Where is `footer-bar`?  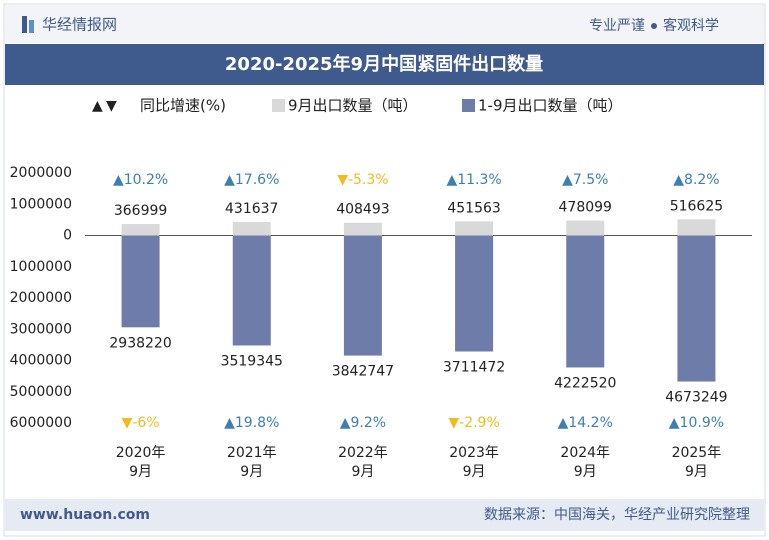
footer-bar is located at coordinates (384, 515).